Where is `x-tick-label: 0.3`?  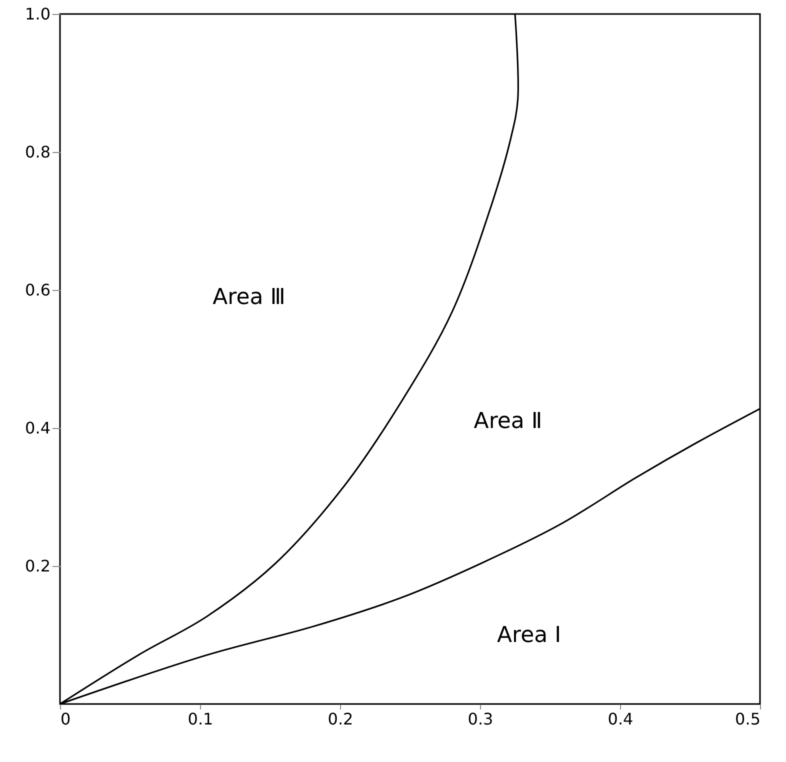
x-tick-label: 0.3 is located at coordinates (481, 719).